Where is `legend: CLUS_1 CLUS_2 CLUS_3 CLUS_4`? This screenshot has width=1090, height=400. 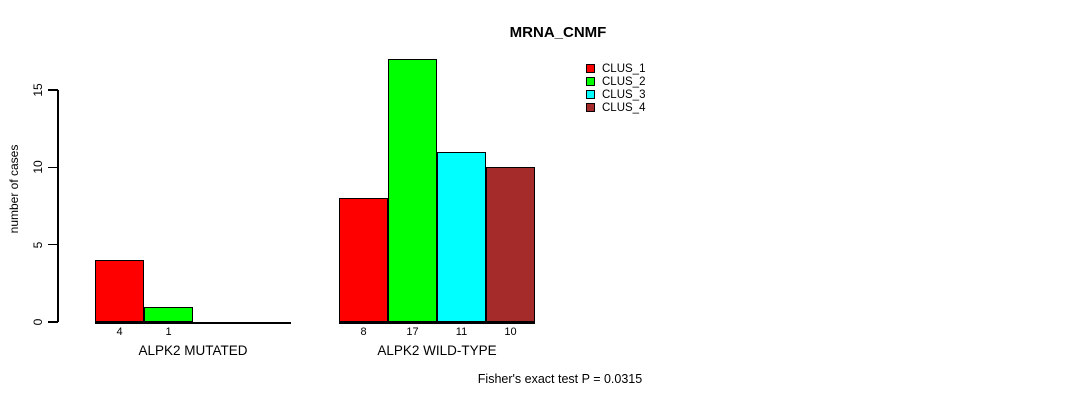
legend: CLUS_1 CLUS_2 CLUS_3 CLUS_4 is located at coordinates (615, 88).